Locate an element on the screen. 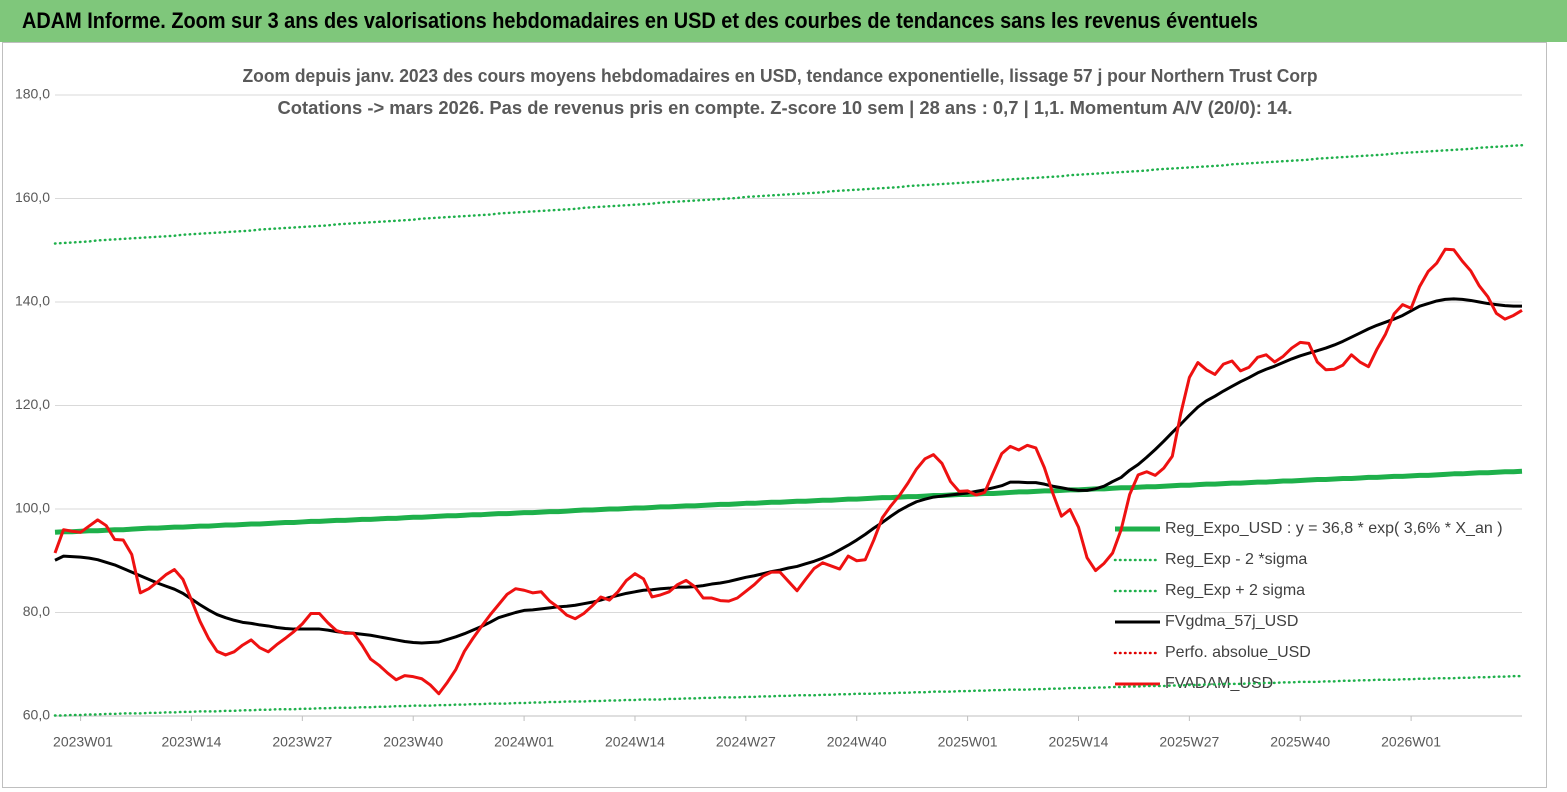  y-tick-label: 120,0 is located at coordinates (32, 404).